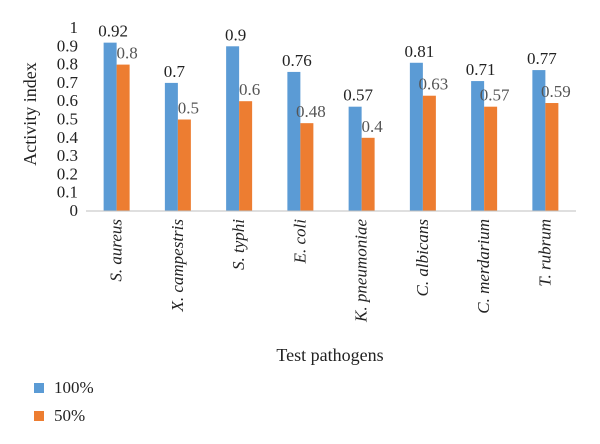  Describe the element at coordinates (361, 271) in the screenshot. I see `category-label: K. pneumoniae` at that location.